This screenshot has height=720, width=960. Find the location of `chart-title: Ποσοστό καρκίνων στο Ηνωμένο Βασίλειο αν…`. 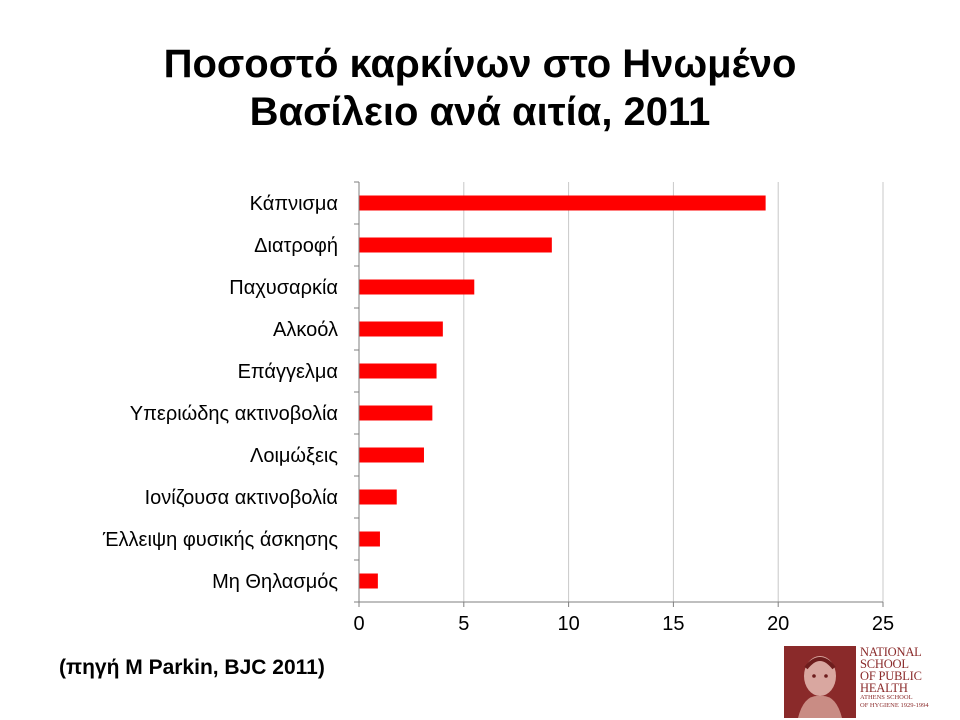

chart-title: Ποσοστό καρκίνων στο Ηνωμένο Βασίλειο αν… is located at coordinates (480, 88).